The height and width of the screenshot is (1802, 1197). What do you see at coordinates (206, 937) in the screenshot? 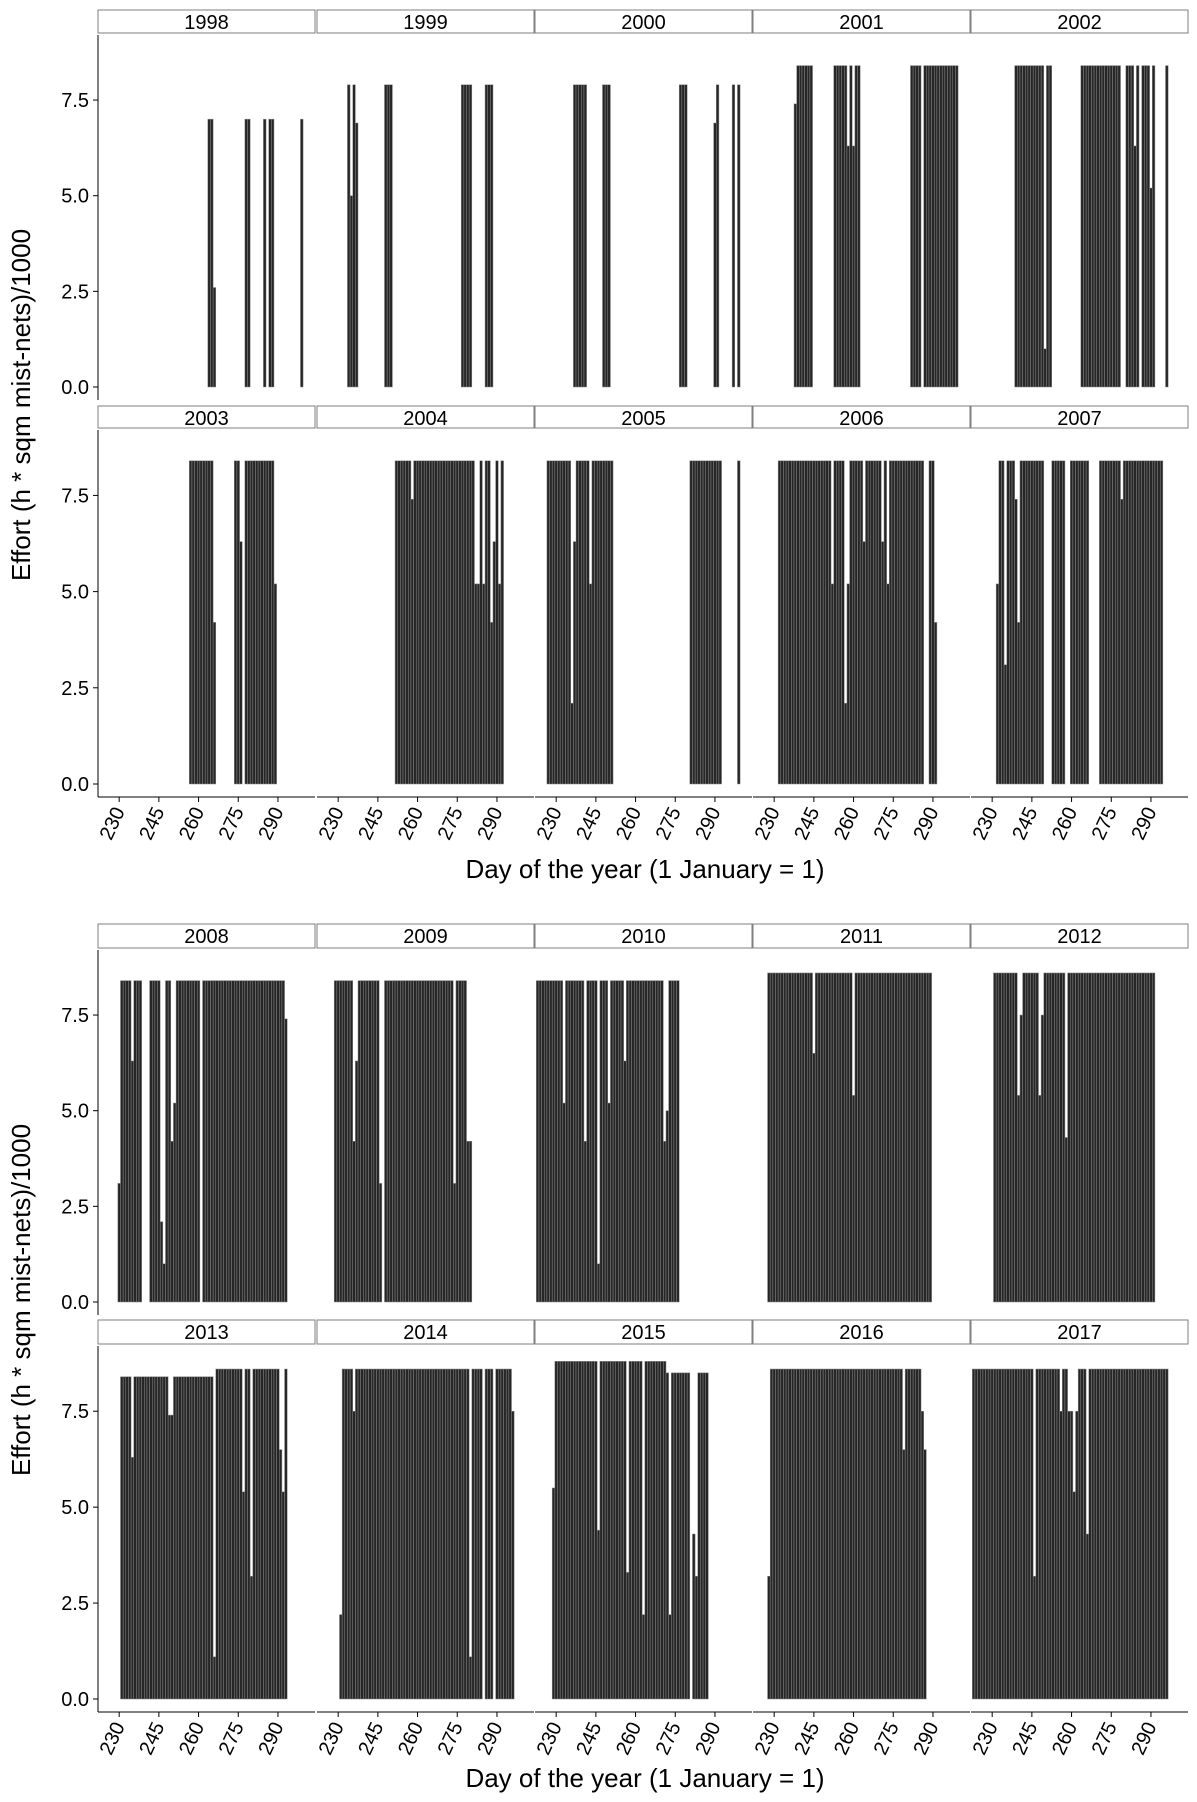
I see `facet-strip-label: 2008` at bounding box center [206, 937].